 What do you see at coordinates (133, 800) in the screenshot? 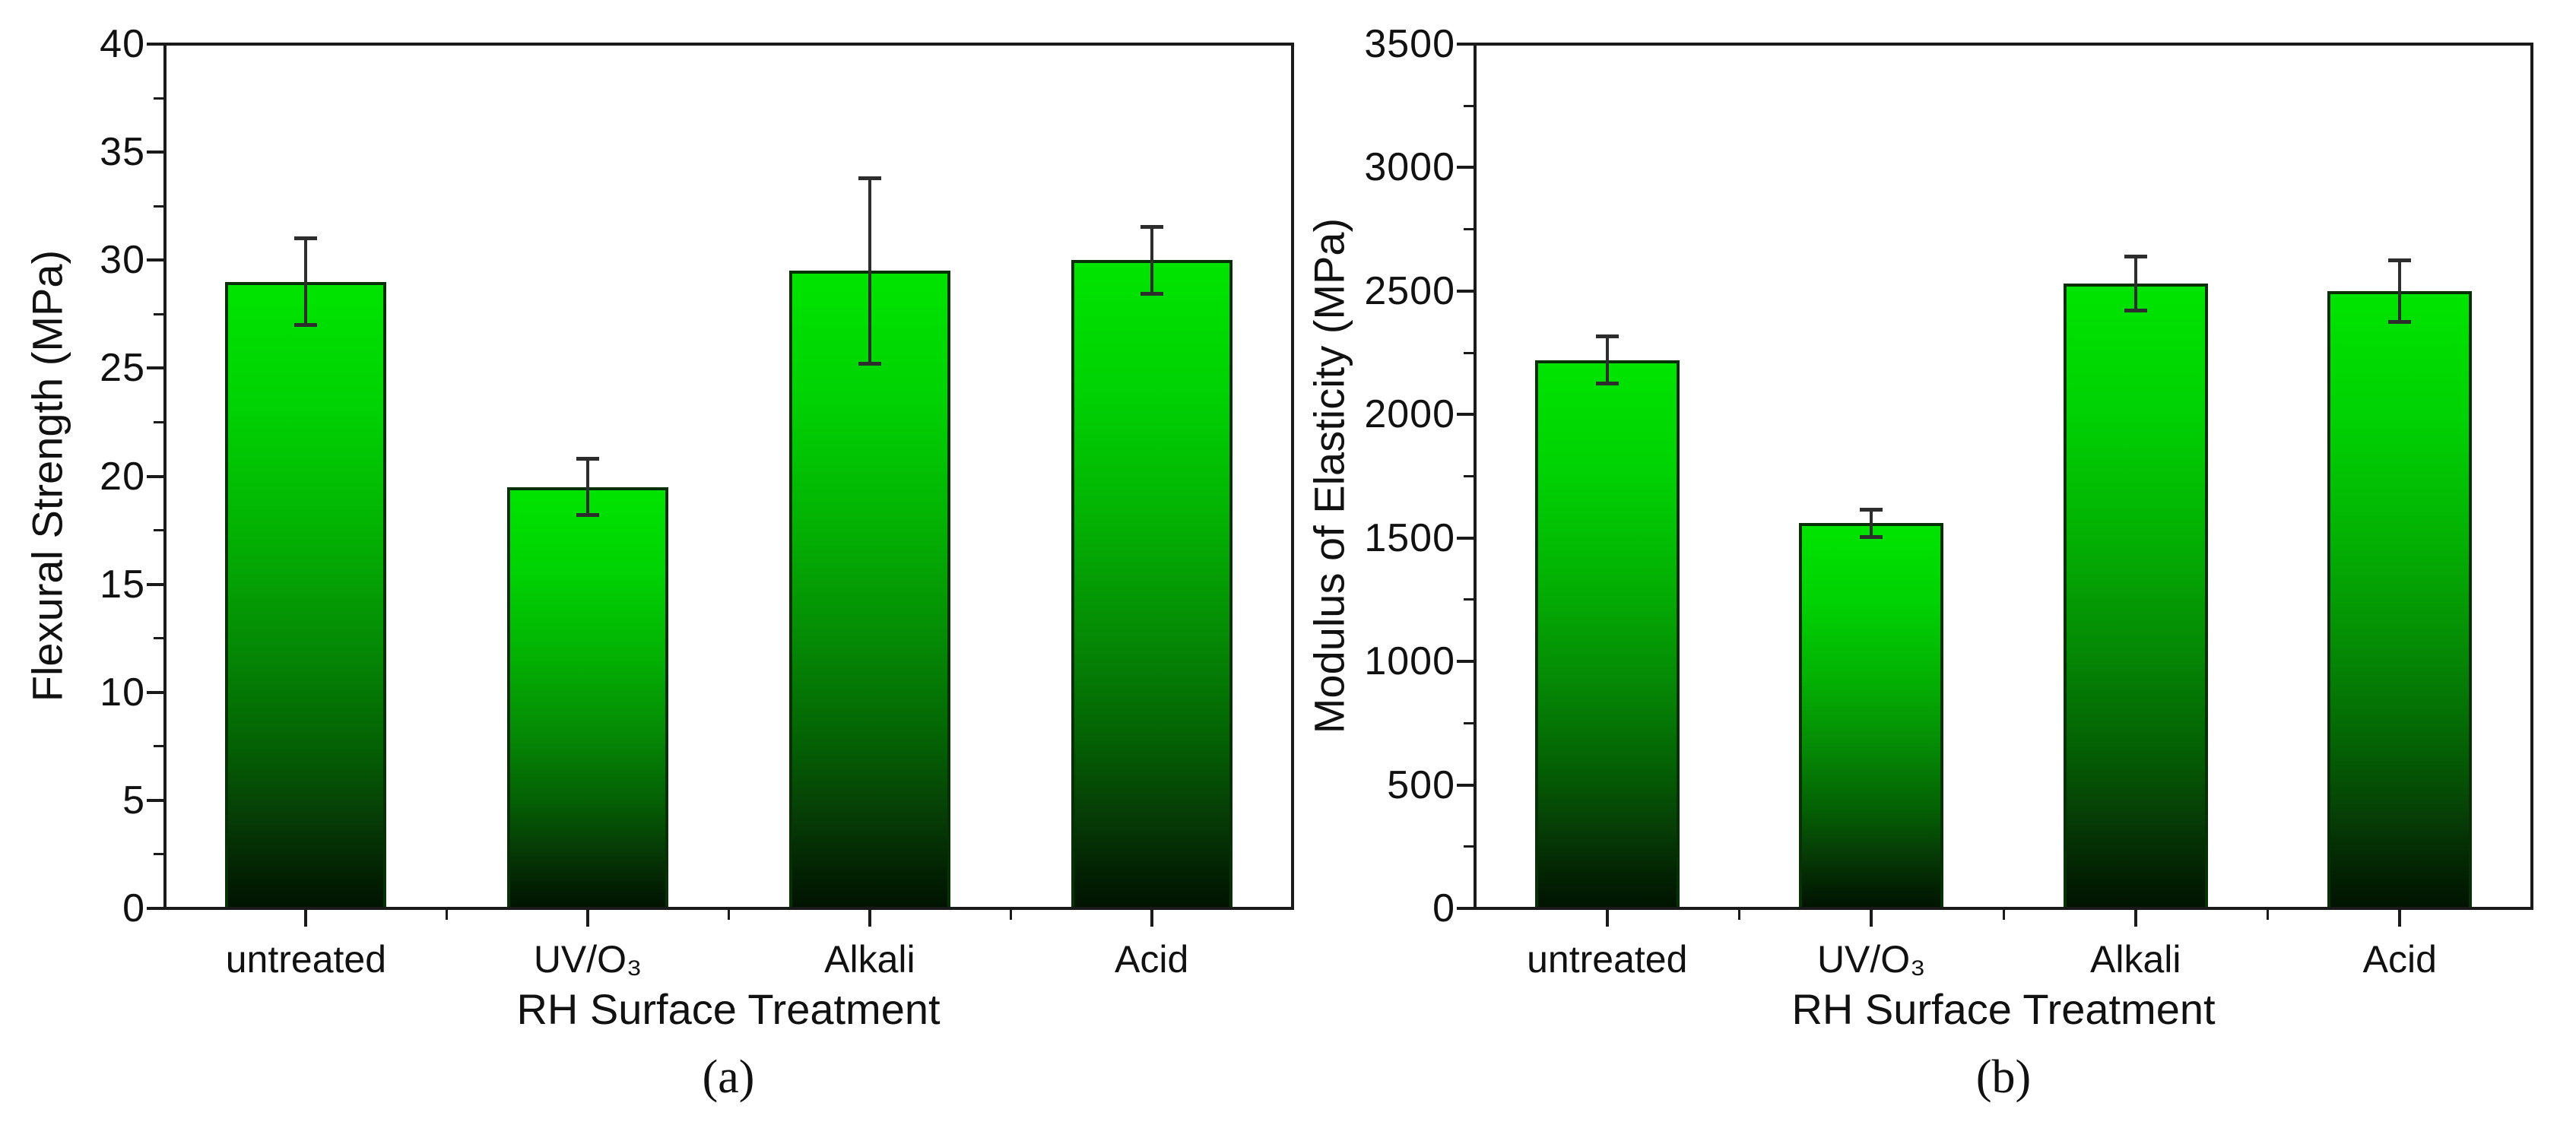
I see `y-tick-label: 5` at bounding box center [133, 800].